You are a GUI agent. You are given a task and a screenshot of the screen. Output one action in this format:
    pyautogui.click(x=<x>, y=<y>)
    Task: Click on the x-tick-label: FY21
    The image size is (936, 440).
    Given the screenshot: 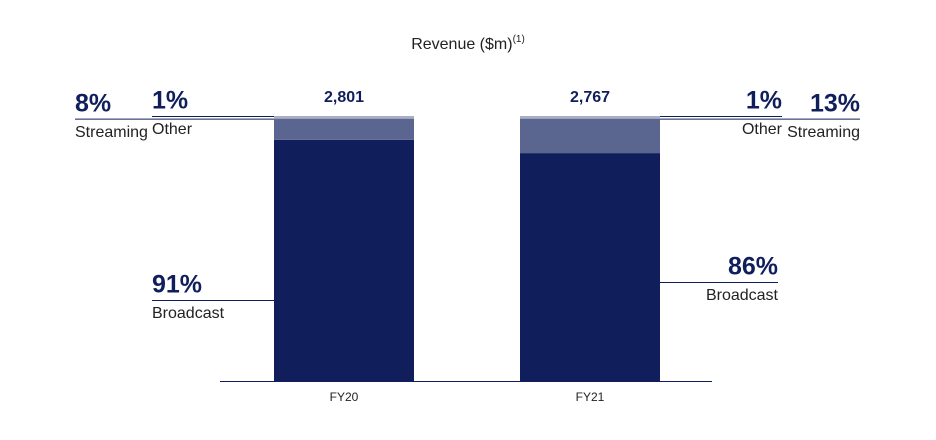 What is the action you would take?
    pyautogui.click(x=590, y=397)
    